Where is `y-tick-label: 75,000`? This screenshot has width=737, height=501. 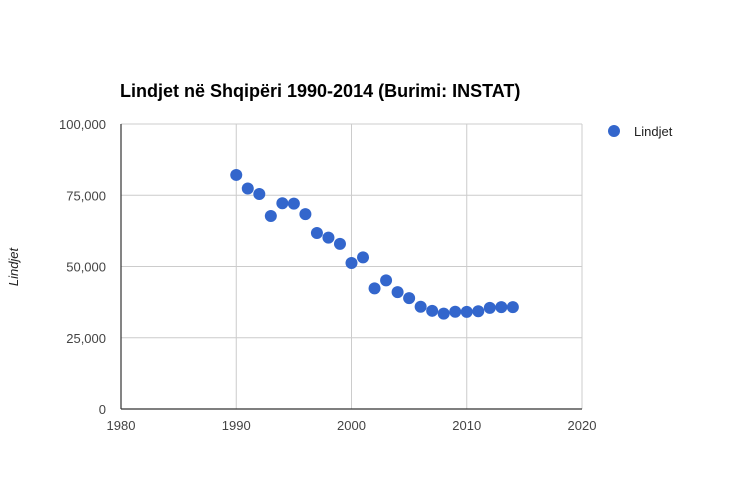 y-tick-label: 75,000 is located at coordinates (86, 195).